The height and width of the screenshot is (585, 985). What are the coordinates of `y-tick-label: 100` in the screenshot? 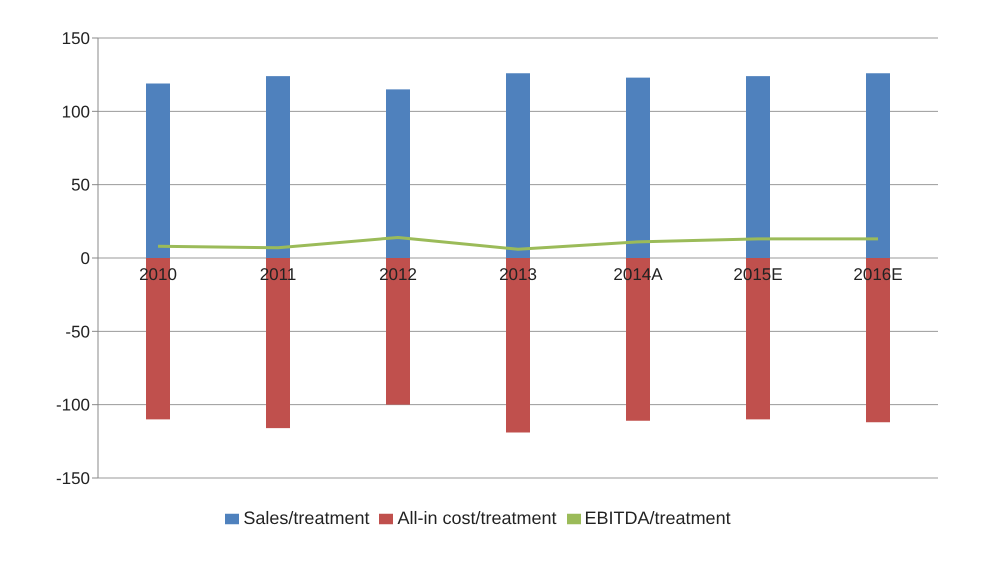 It's located at (76, 112).